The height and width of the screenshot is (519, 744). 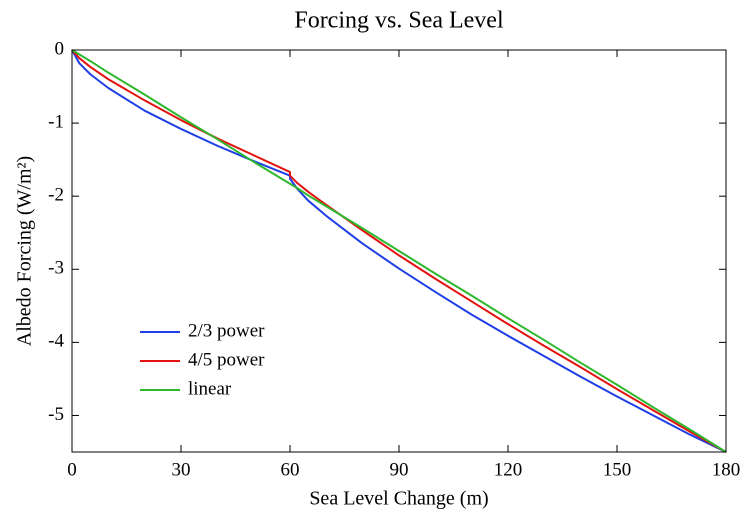 I want to click on y-tick-label: -1, so click(x=56, y=121).